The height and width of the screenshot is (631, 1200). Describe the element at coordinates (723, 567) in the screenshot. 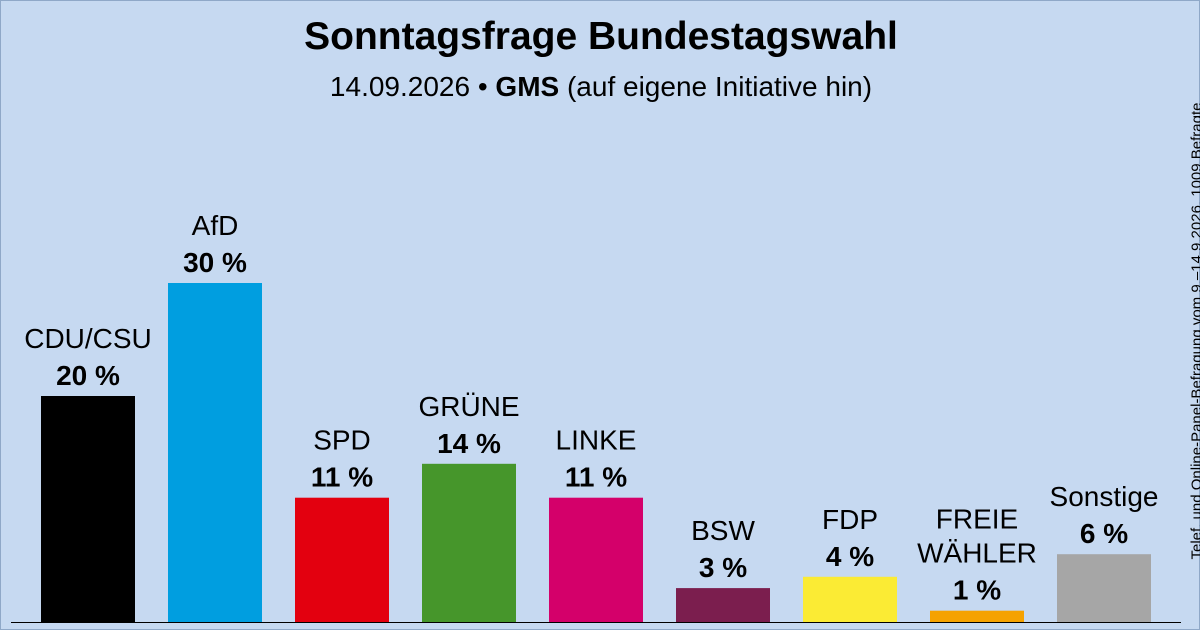

I see `value-label: 3 %` at that location.